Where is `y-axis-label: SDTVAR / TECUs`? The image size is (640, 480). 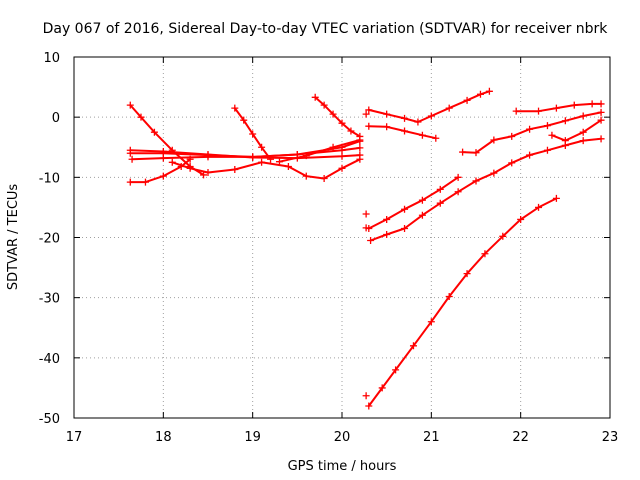 y-axis-label: SDTVAR / TECUs is located at coordinates (13, 237).